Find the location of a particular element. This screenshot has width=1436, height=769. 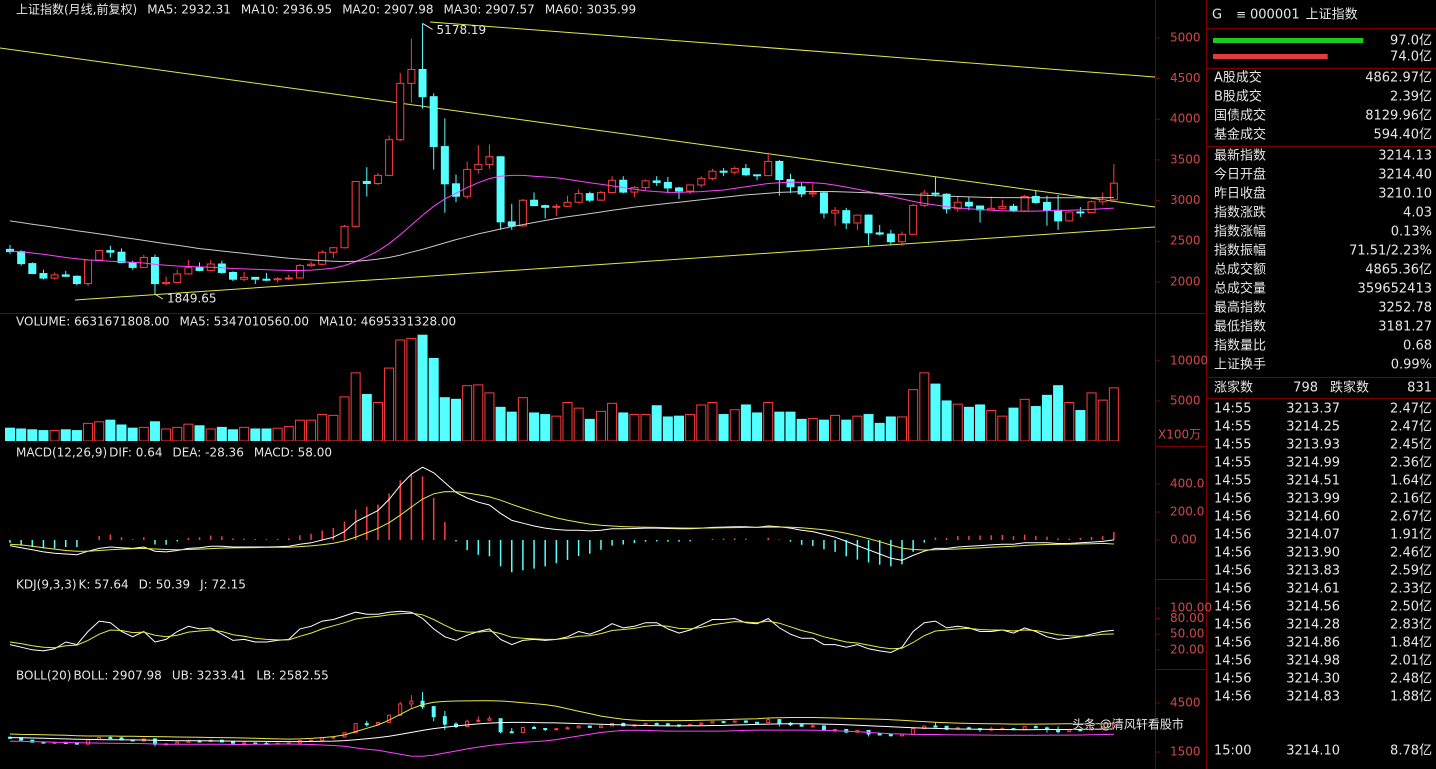

stat-value: 0.13% is located at coordinates (1411, 232).